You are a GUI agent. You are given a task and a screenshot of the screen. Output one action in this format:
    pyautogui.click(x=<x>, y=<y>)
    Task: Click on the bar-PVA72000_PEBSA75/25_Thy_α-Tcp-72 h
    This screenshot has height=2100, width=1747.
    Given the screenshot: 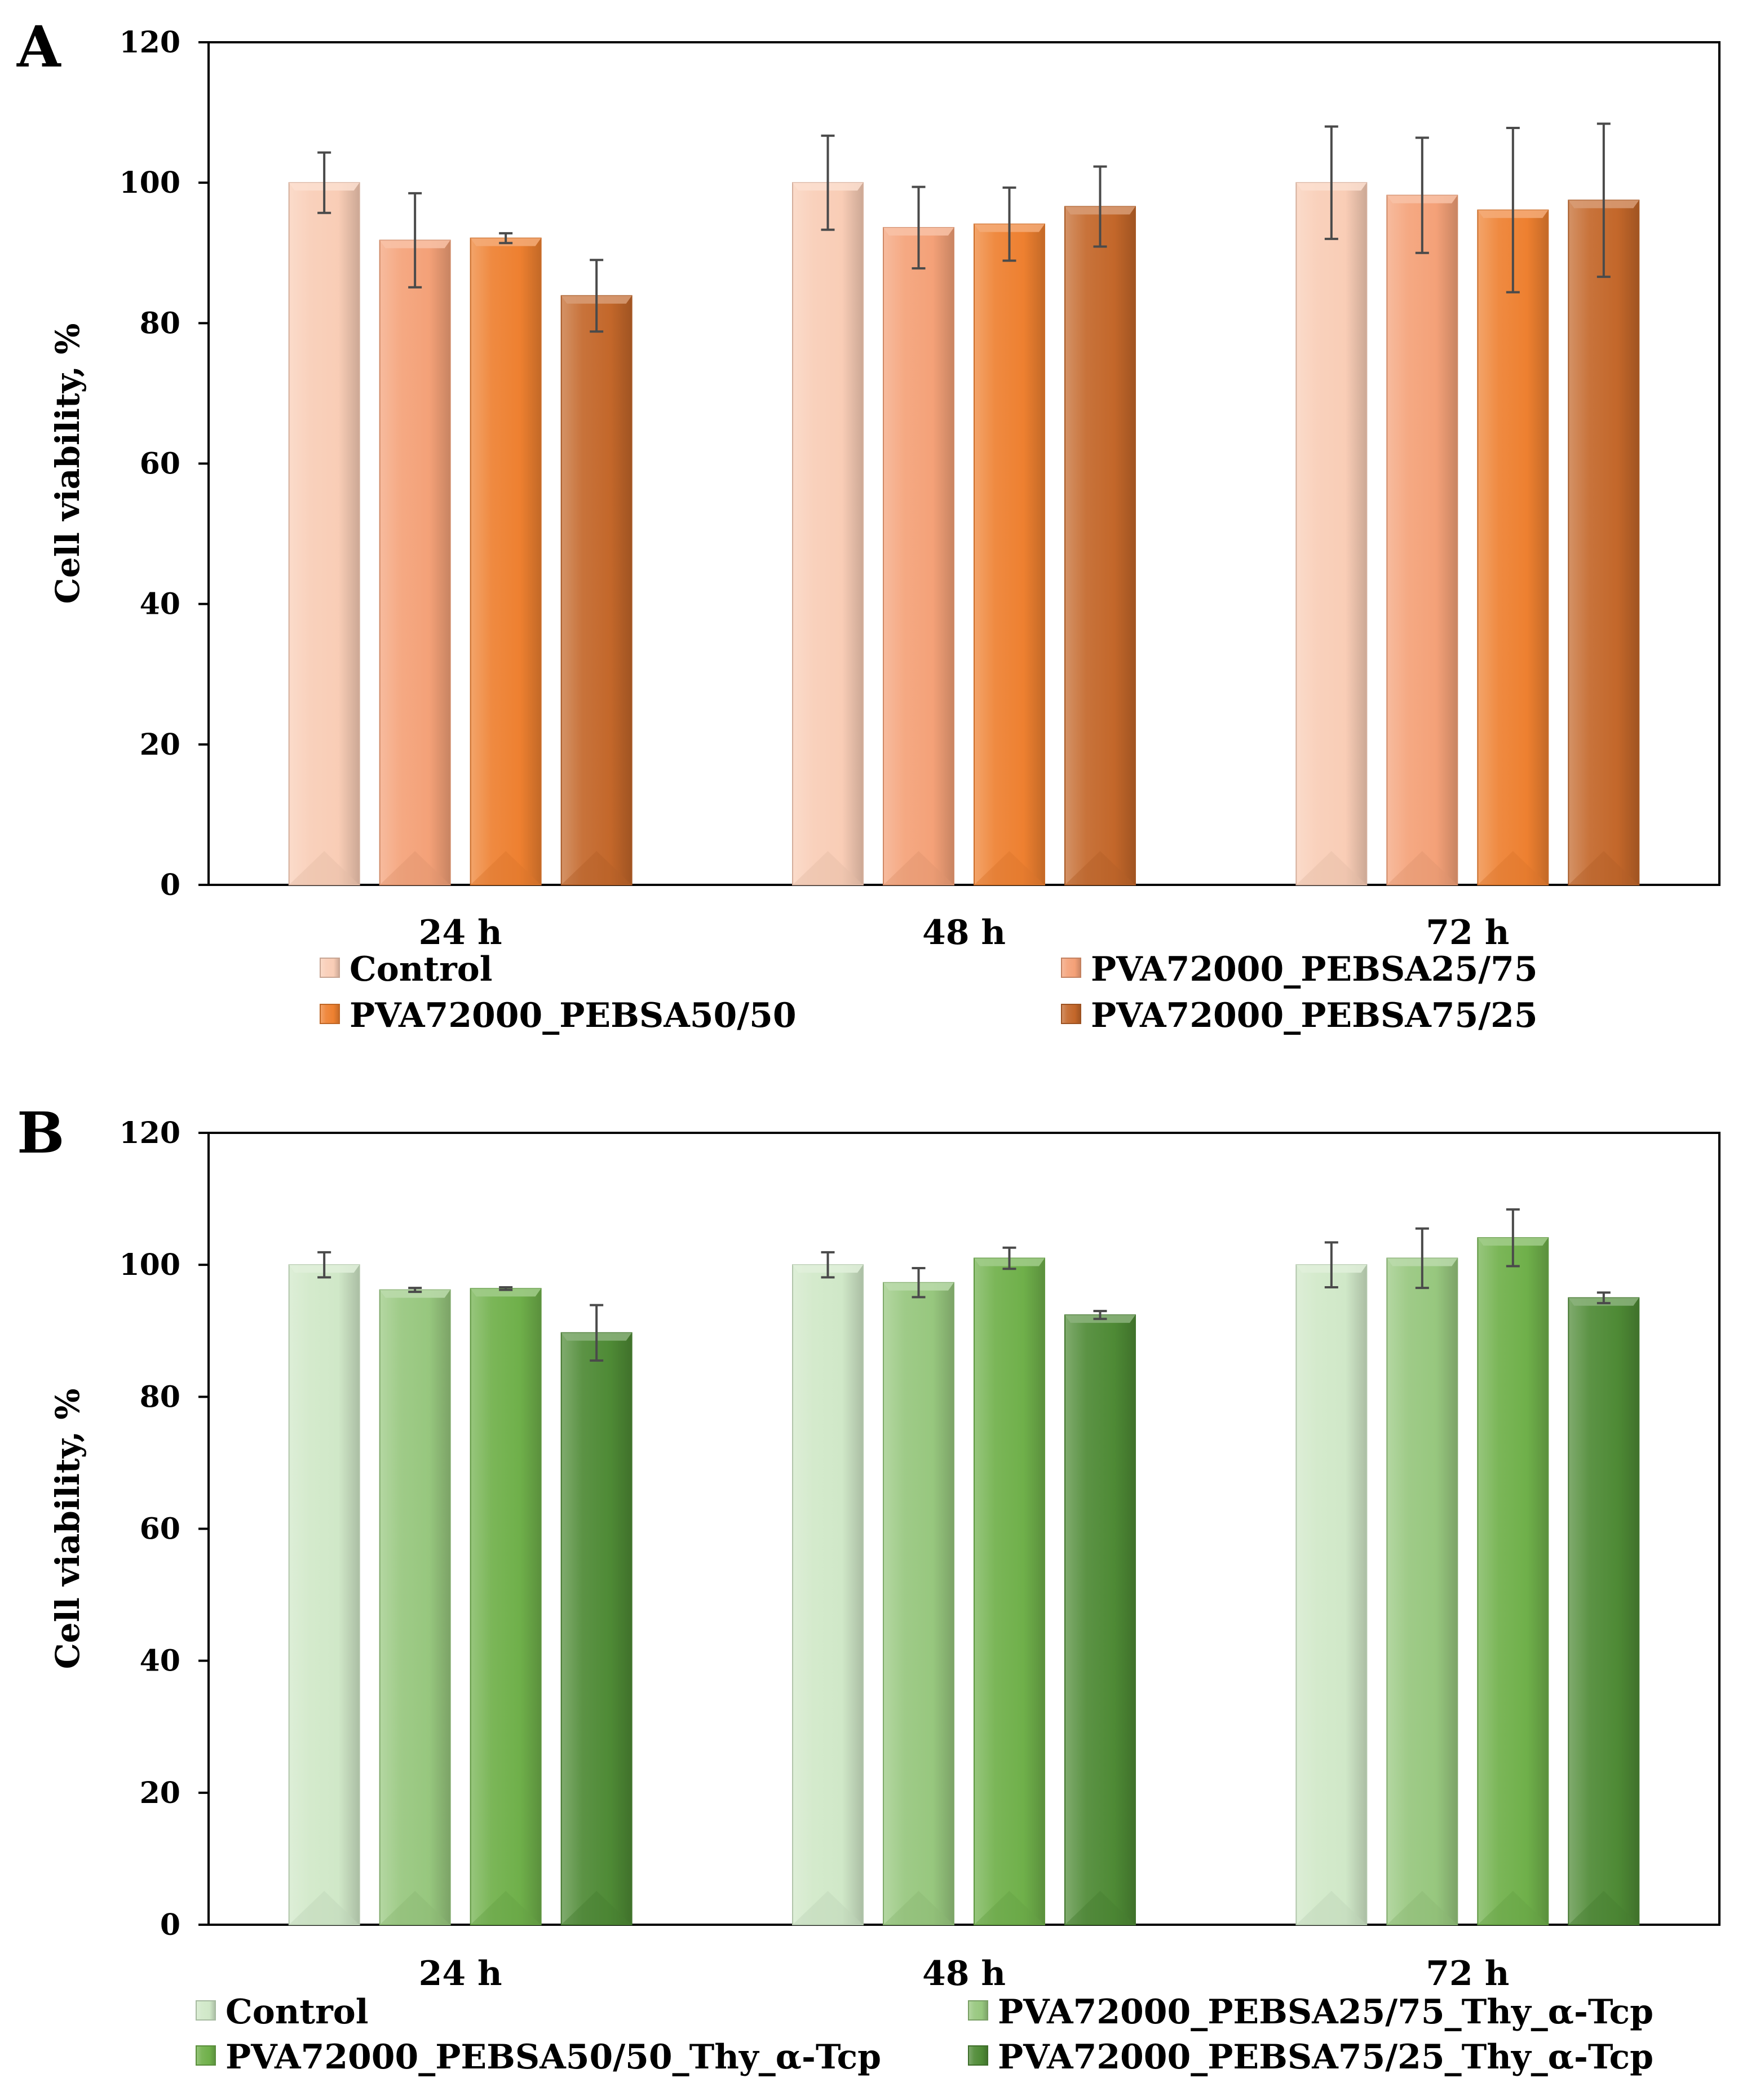 What is the action you would take?
    pyautogui.click(x=1604, y=1611)
    